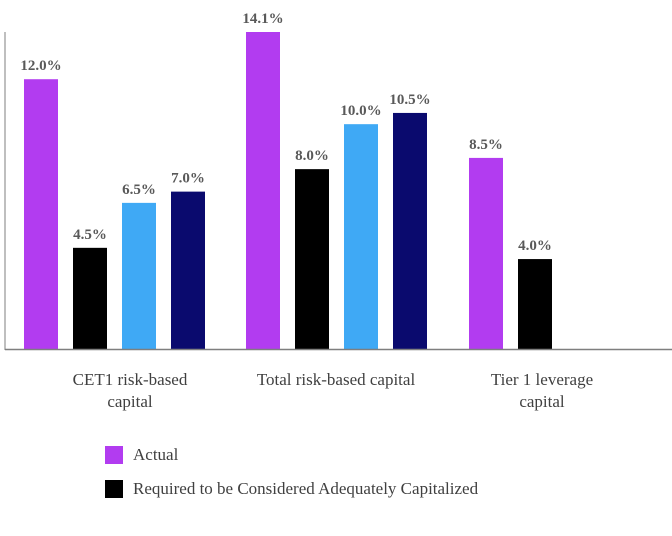  I want to click on legend-swatch-required, so click(114, 489).